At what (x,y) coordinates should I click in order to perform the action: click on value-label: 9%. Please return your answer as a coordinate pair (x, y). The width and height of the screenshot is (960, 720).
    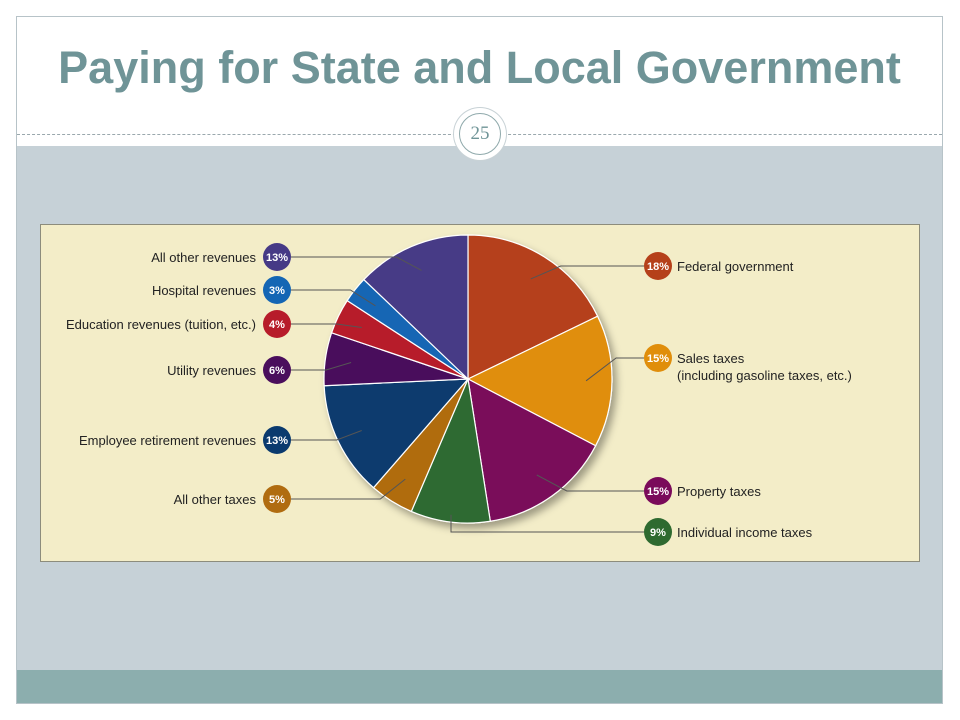
    Looking at the image, I should click on (658, 533).